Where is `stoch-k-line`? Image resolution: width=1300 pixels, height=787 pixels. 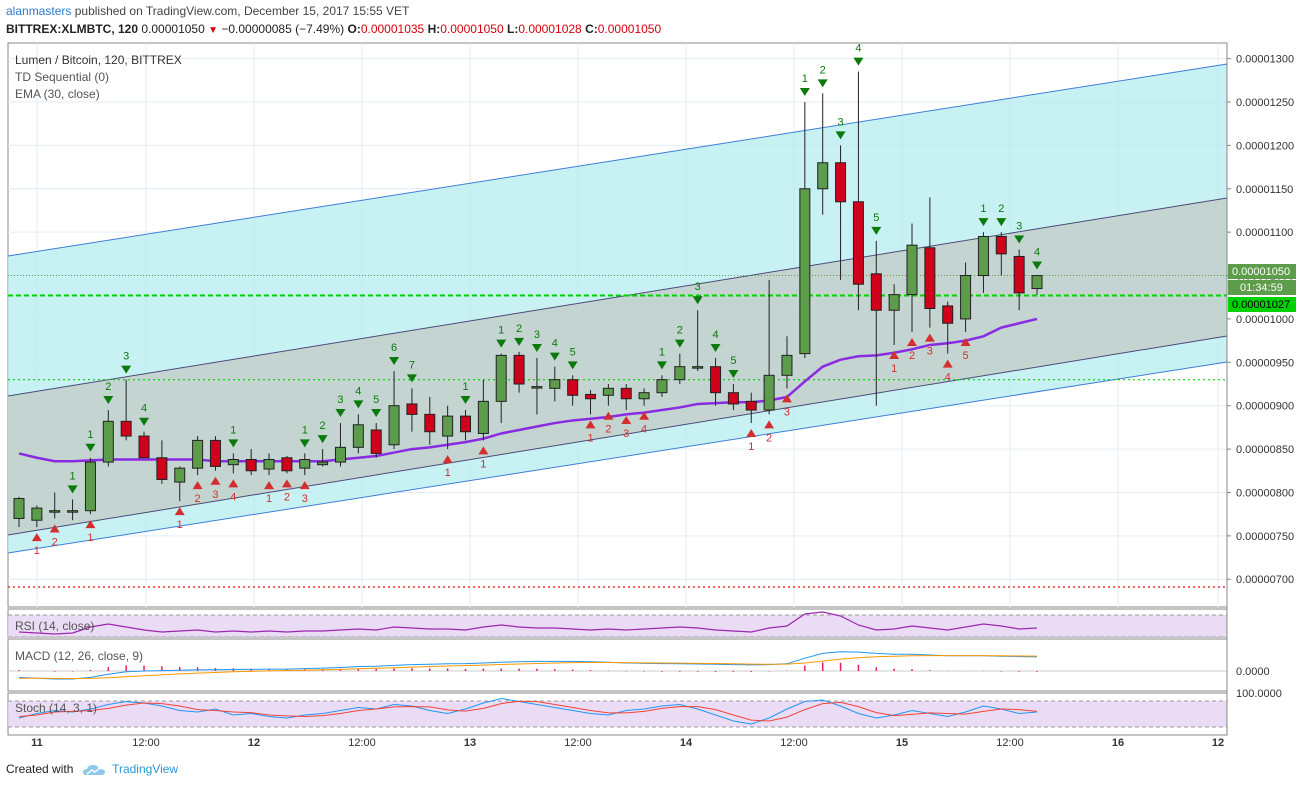
stoch-k-line is located at coordinates (528, 711).